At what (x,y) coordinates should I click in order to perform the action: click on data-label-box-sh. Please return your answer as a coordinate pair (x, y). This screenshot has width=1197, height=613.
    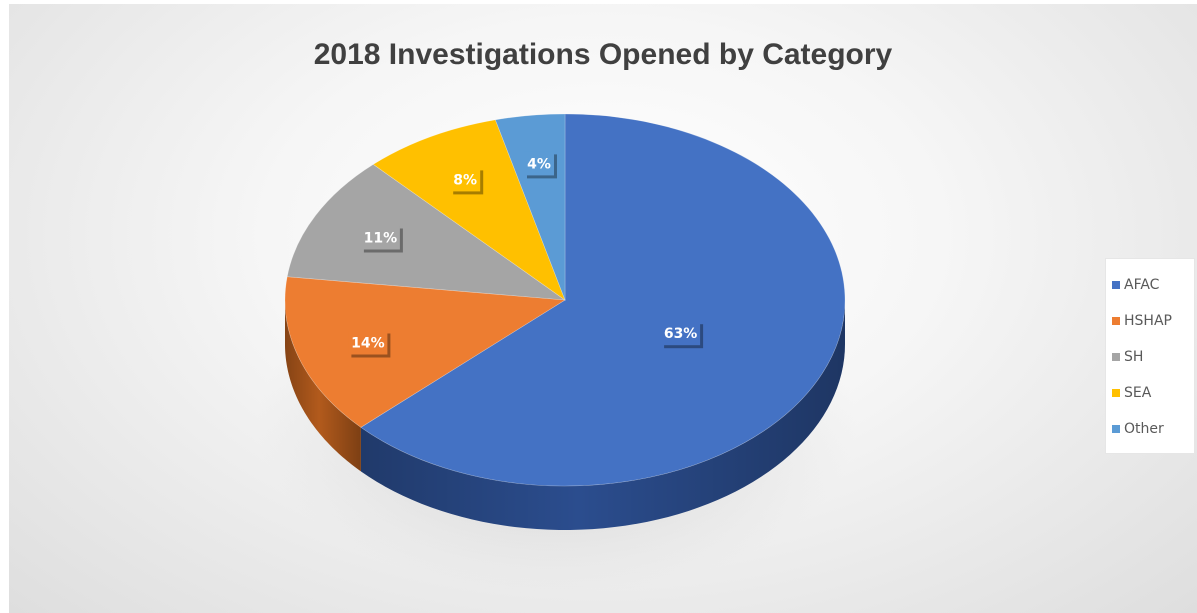
    Looking at the image, I should click on (380, 237).